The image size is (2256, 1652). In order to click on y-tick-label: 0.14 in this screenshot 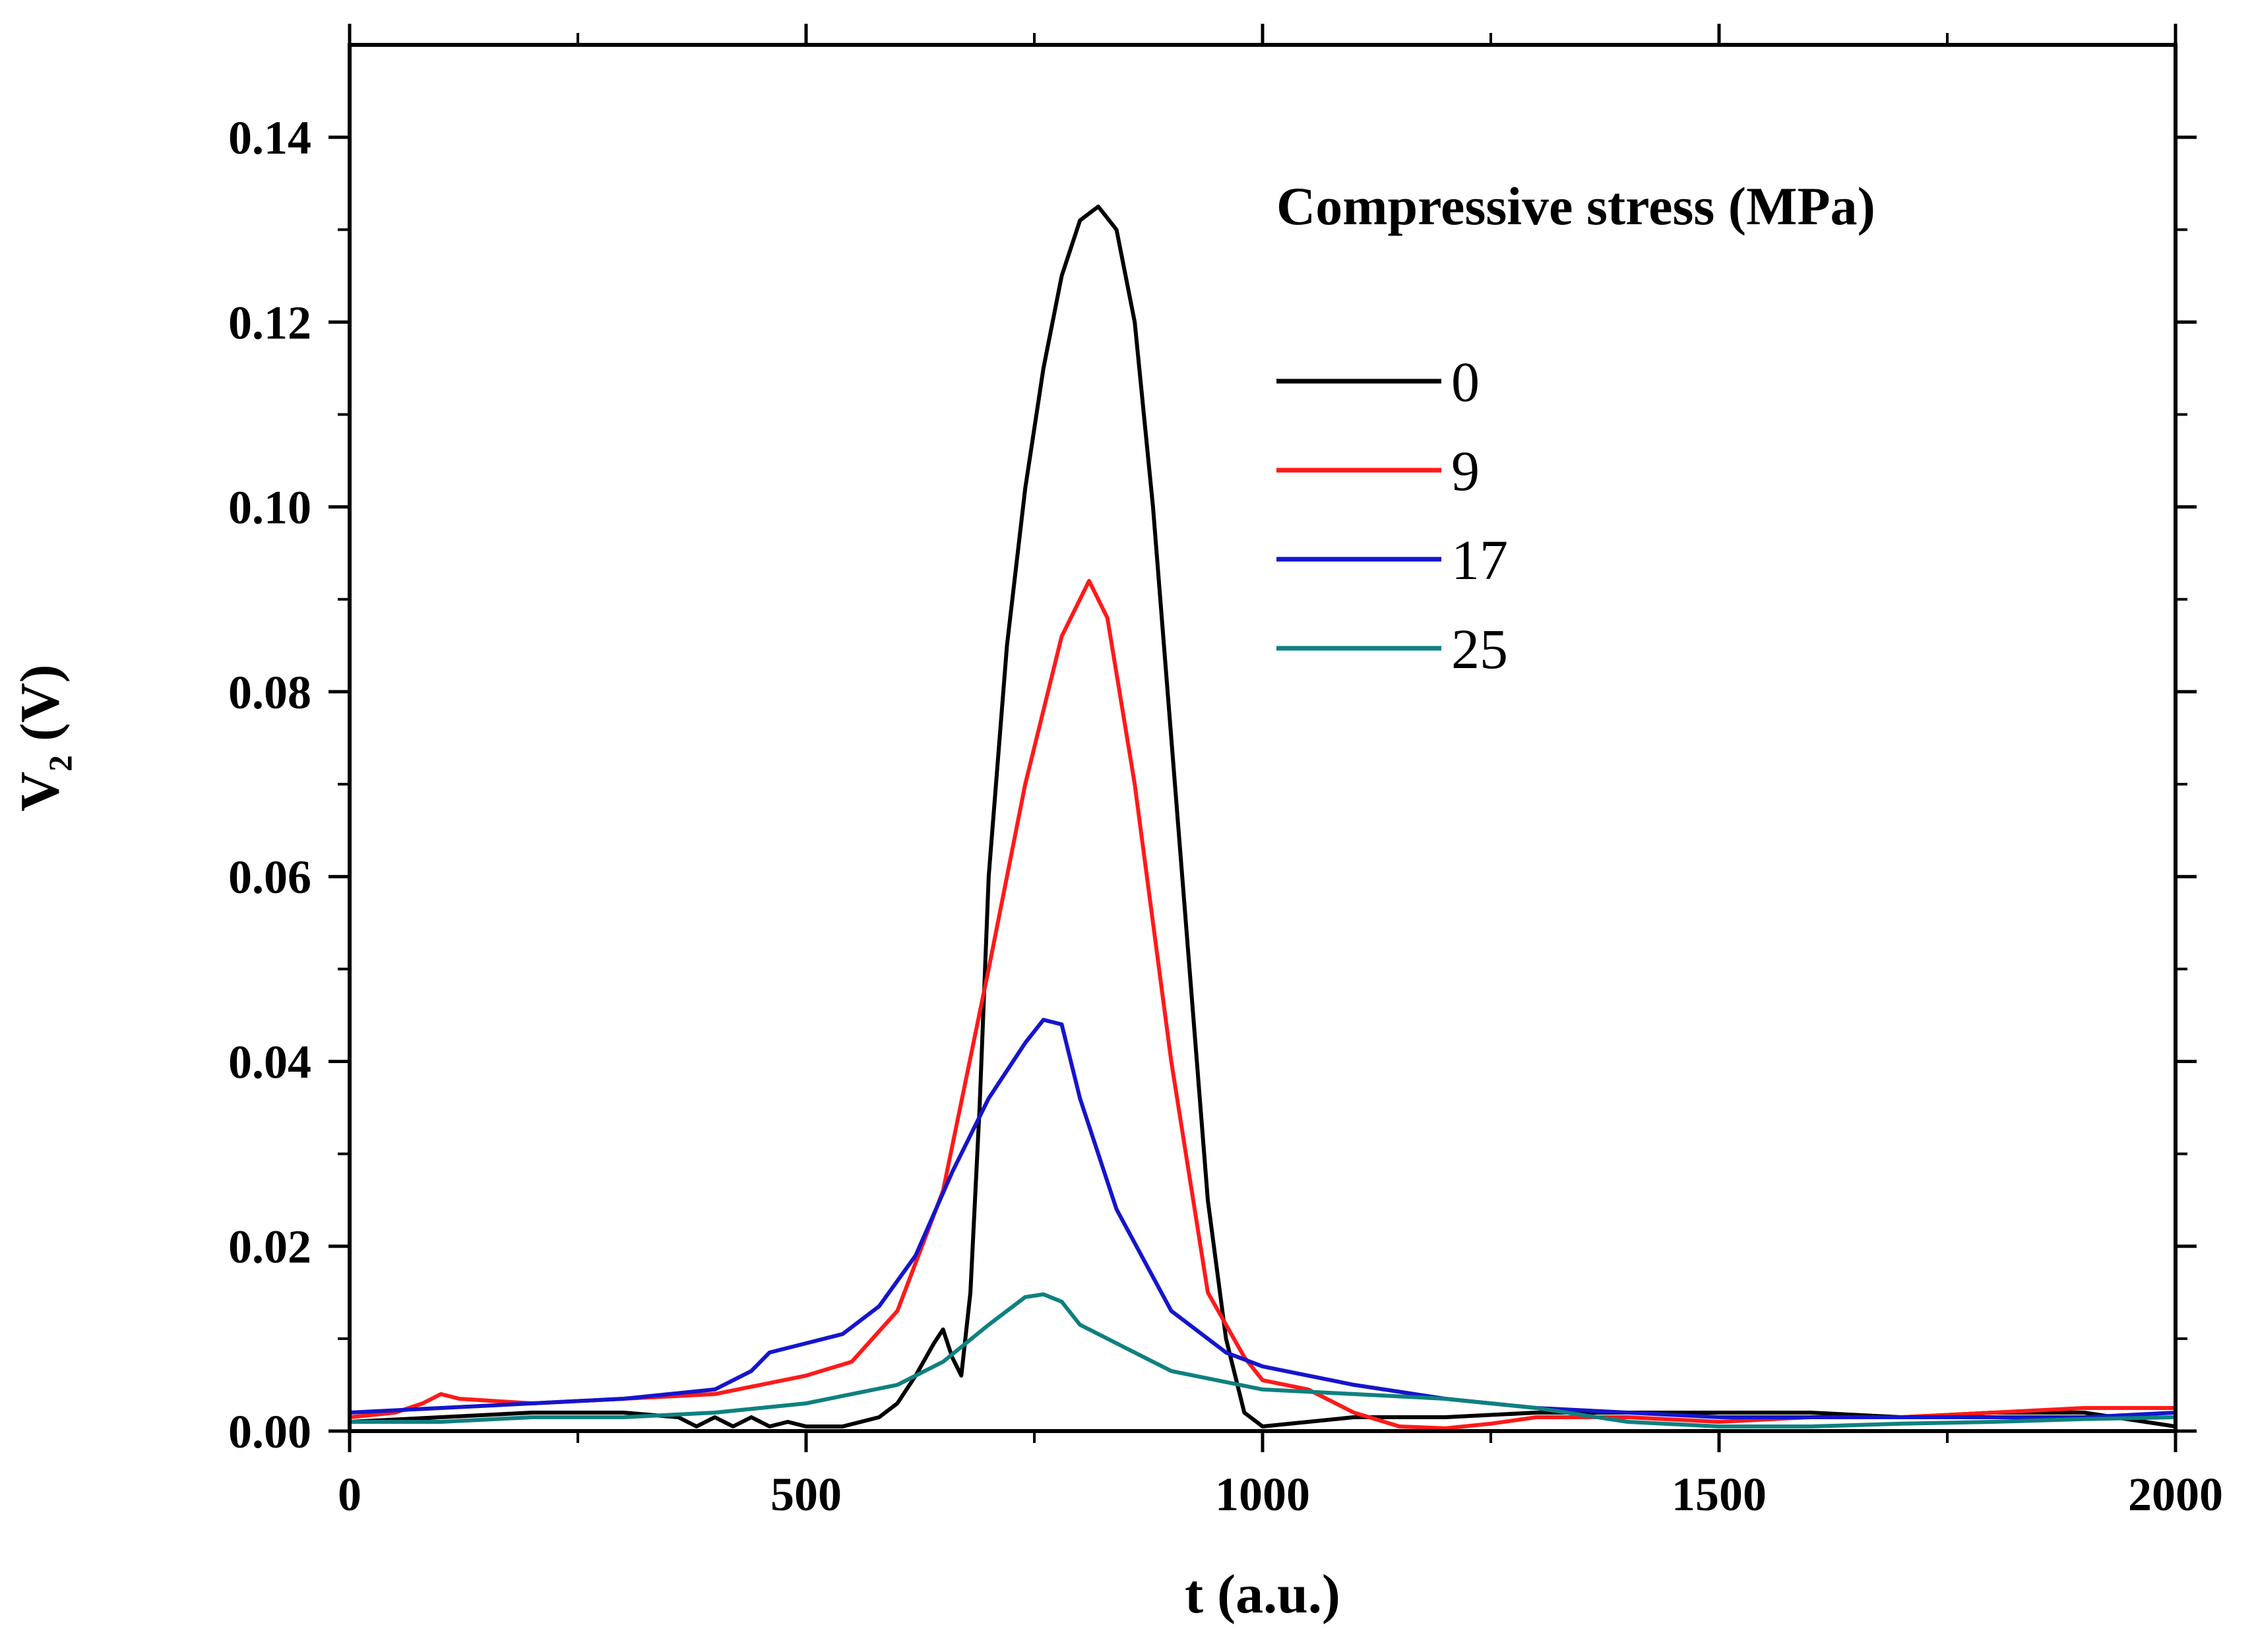, I will do `click(269, 137)`.